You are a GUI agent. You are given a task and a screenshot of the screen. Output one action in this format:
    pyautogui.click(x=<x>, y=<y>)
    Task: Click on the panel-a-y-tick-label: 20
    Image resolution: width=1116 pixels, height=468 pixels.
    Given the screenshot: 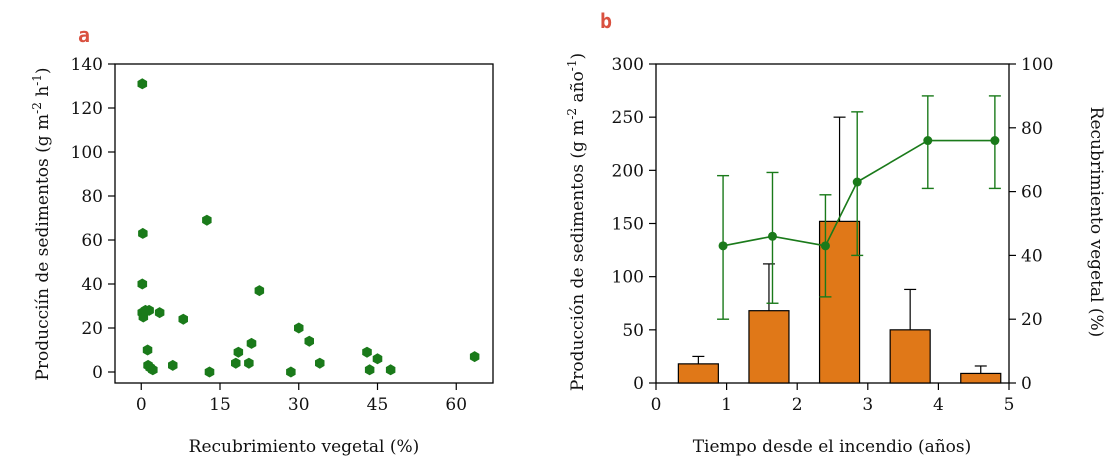 What is the action you would take?
    pyautogui.click(x=92, y=329)
    